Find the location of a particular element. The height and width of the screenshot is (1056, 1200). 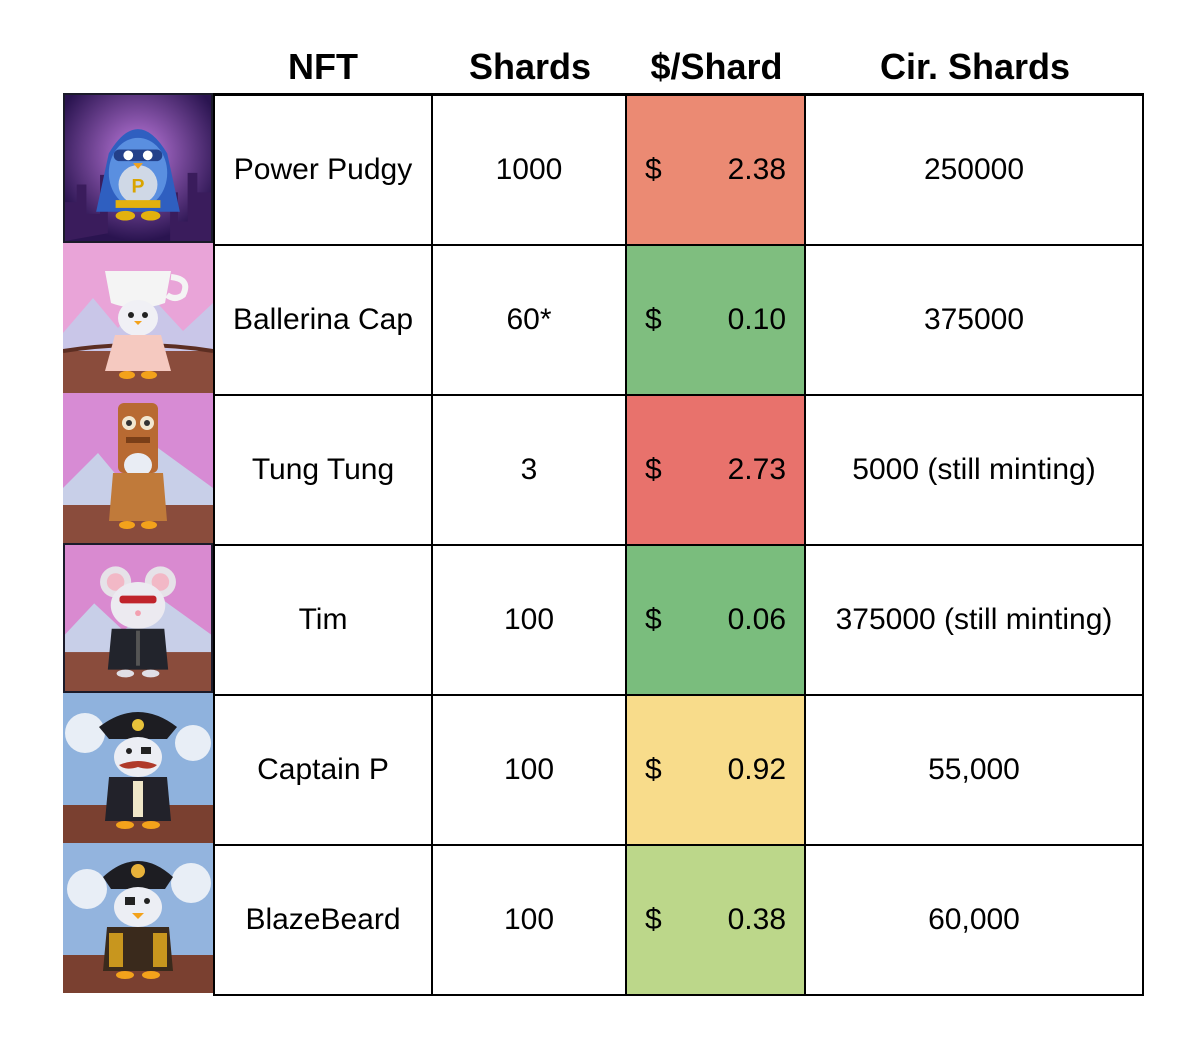

circulating-shards-cell: 375000 (still minting) is located at coordinates (975, 621).